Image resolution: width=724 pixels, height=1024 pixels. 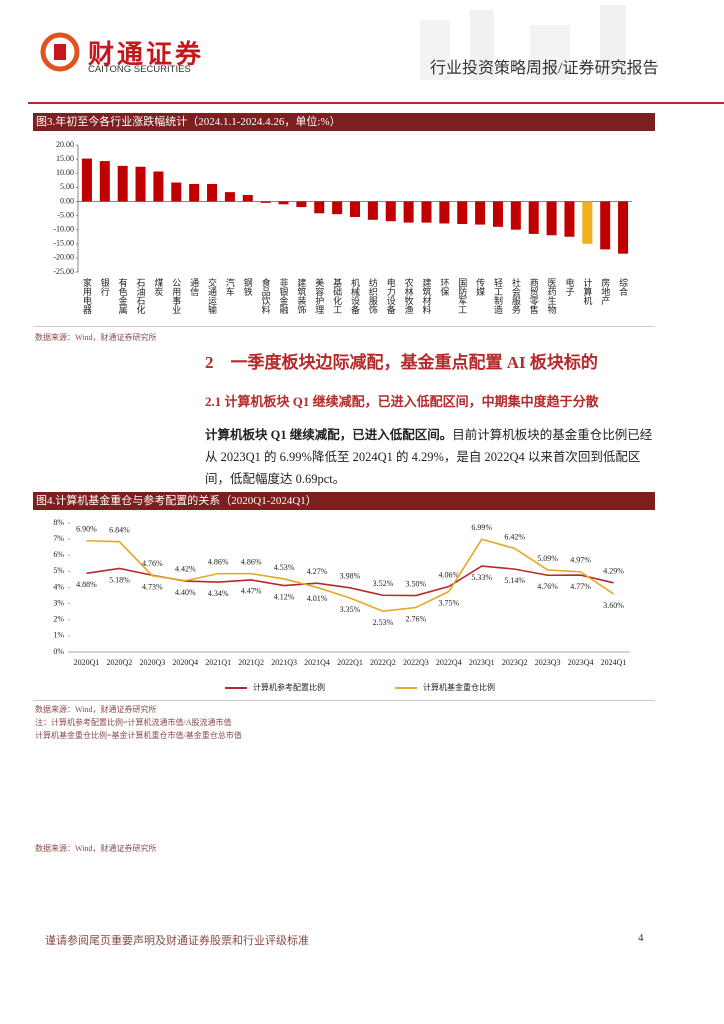 I want to click on x-tick-label: 电力设备, so click(x=391, y=295).